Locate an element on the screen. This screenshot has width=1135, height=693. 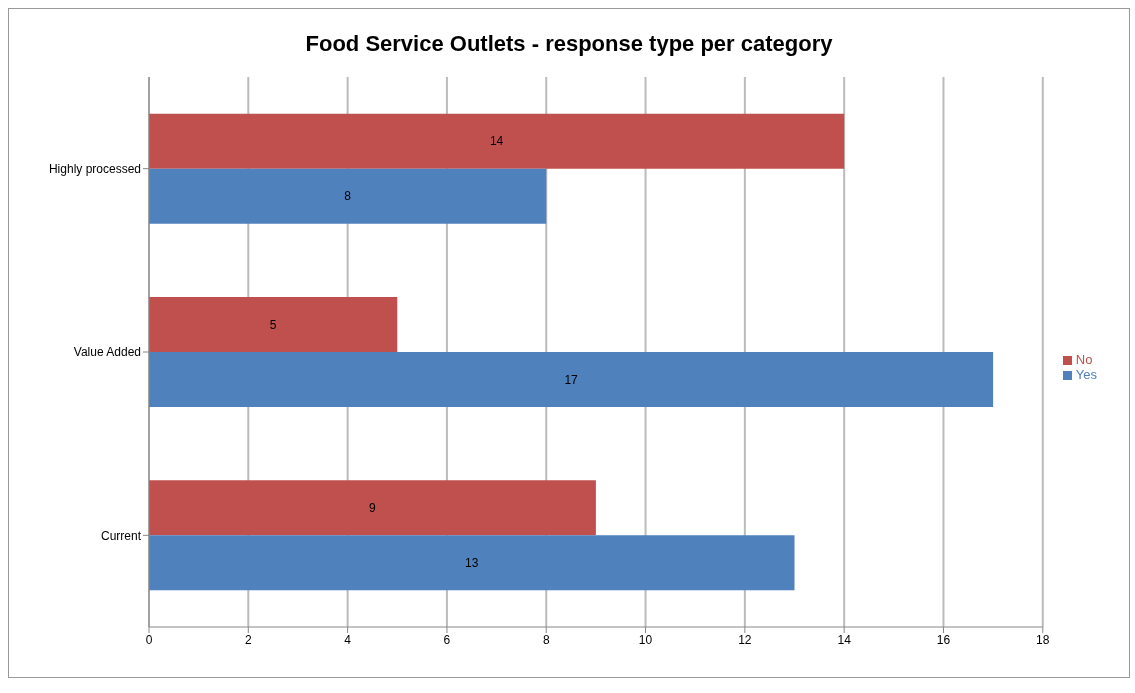
data-label: 5 is located at coordinates (273, 324).